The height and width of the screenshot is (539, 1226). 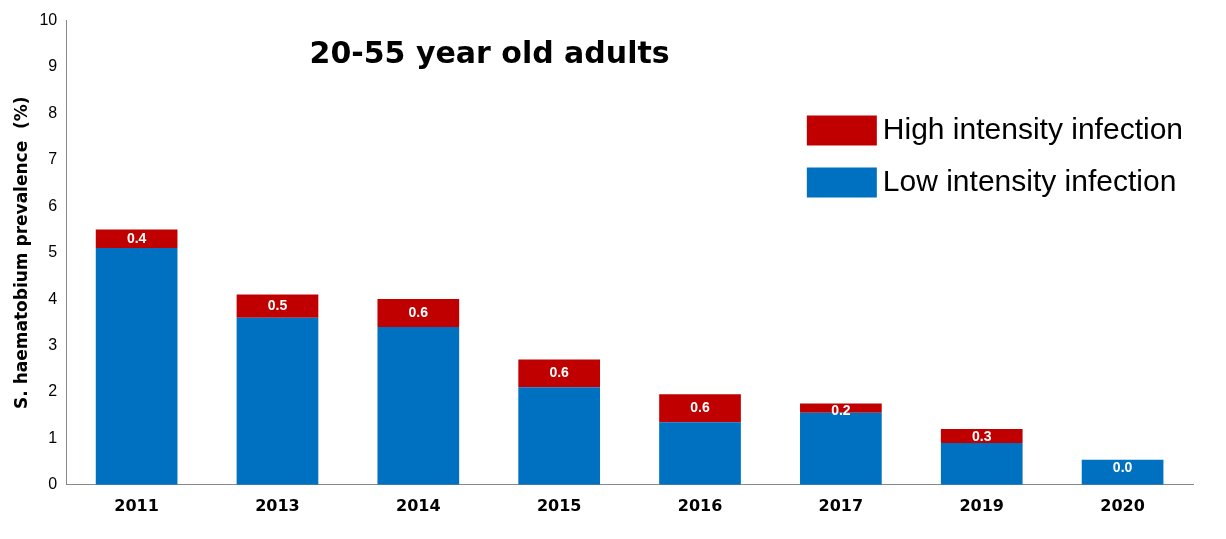 What do you see at coordinates (48, 20) in the screenshot?
I see `y-tick-label: 10` at bounding box center [48, 20].